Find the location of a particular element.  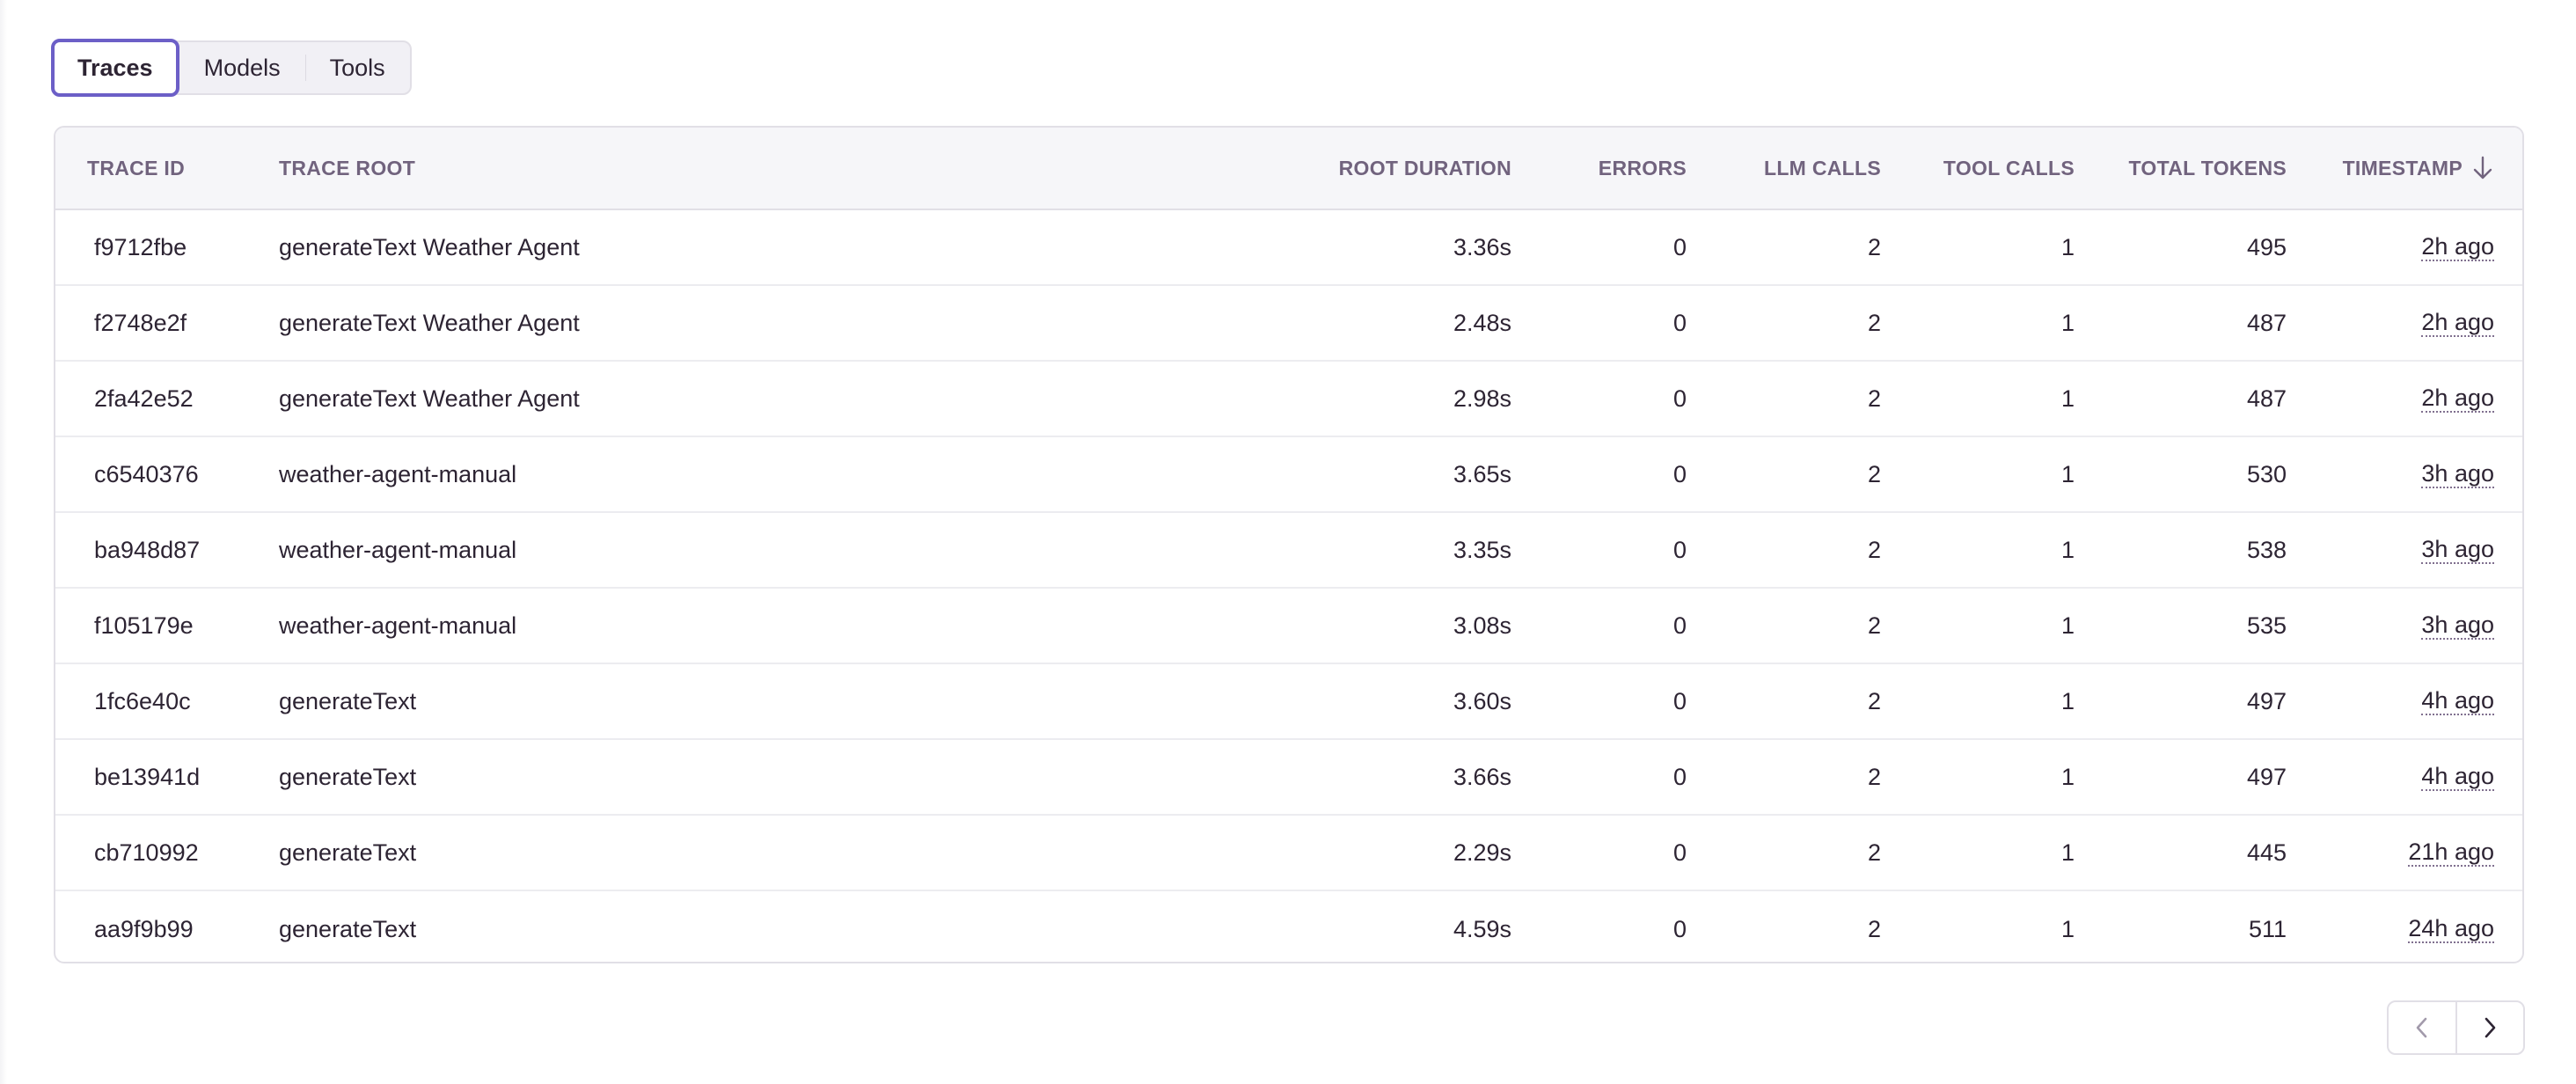

trace-id-link: f105179e is located at coordinates (144, 625).